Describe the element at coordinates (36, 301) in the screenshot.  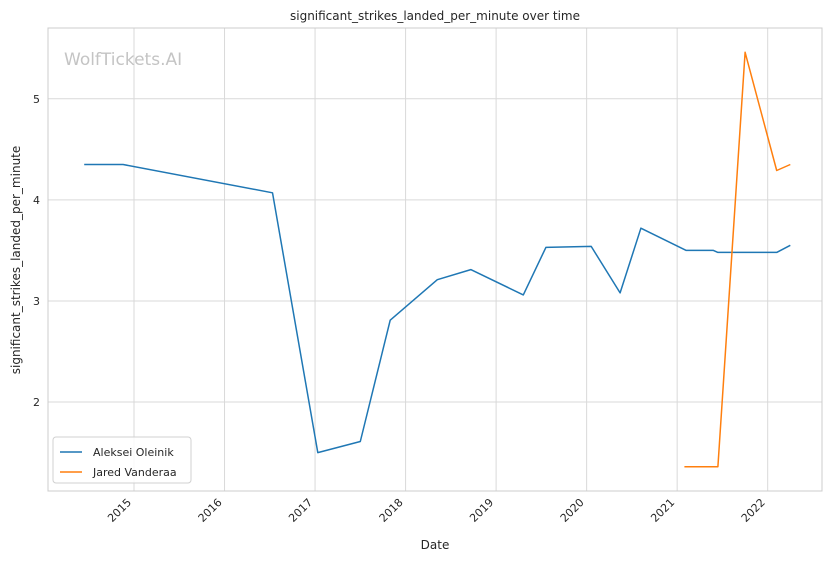
I see `y-tick-label: 3` at that location.